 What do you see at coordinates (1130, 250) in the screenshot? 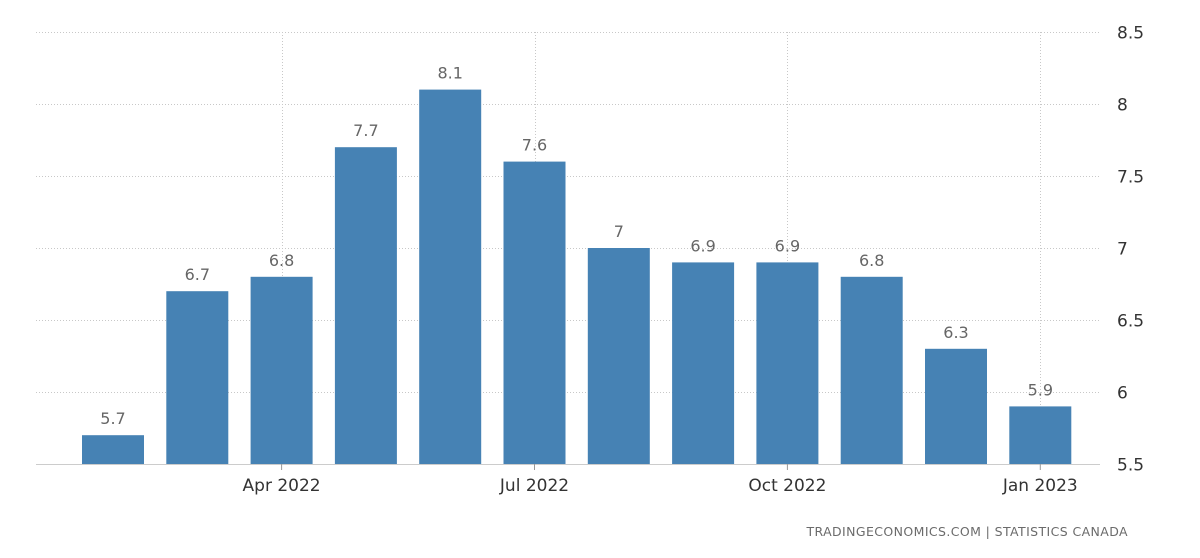
I see `y-axis: 5.5 6 6.5 7 7.5 8 8.5` at bounding box center [1130, 250].